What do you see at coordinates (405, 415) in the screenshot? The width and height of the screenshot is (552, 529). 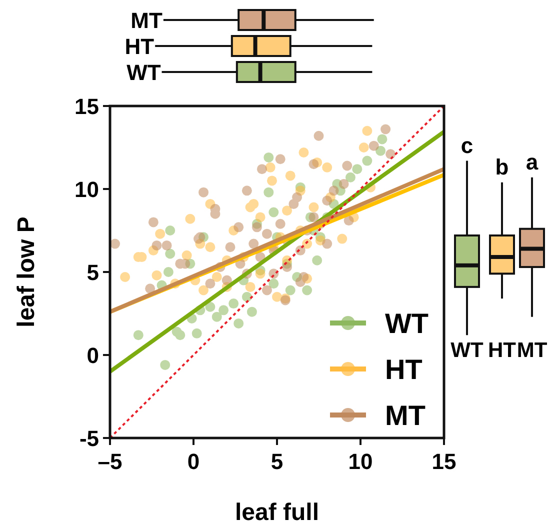 I see `legend-label: MT` at bounding box center [405, 415].